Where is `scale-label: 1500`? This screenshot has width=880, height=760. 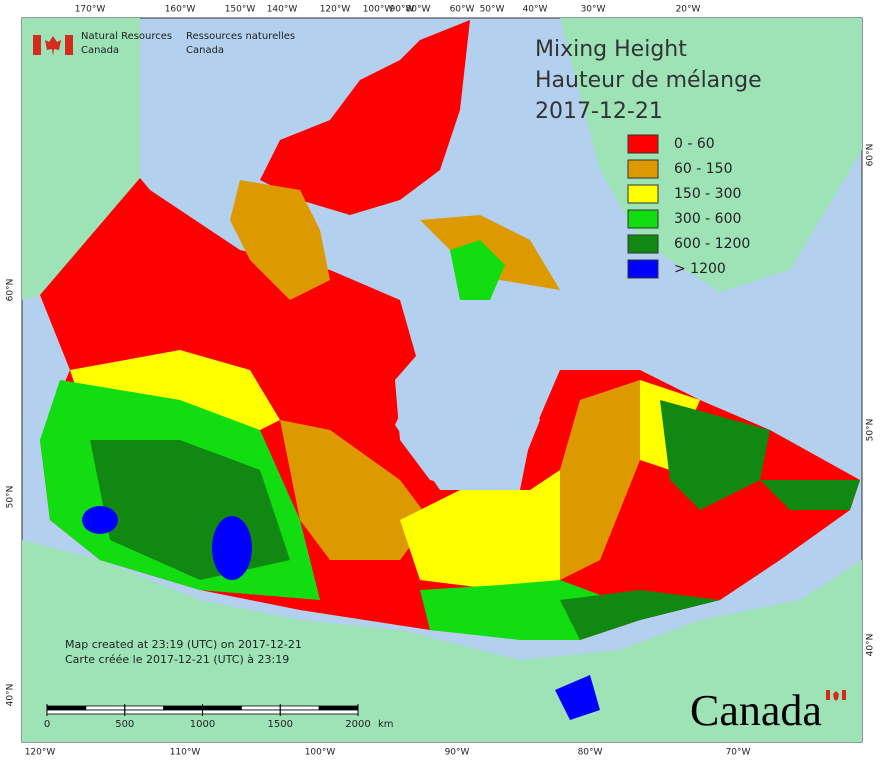 scale-label: 1500 is located at coordinates (280, 724).